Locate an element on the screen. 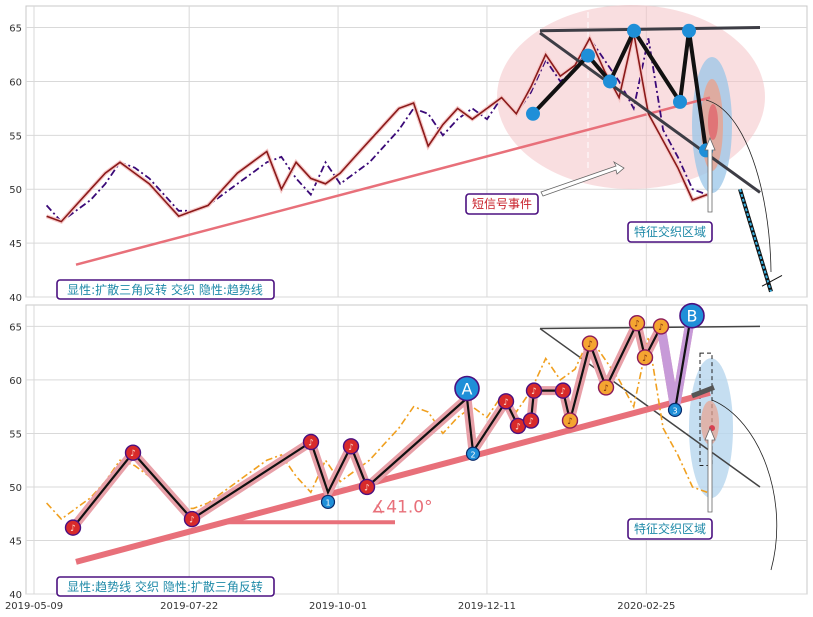 The height and width of the screenshot is (617, 813). feature-zone-mid is located at coordinates (710, 422).